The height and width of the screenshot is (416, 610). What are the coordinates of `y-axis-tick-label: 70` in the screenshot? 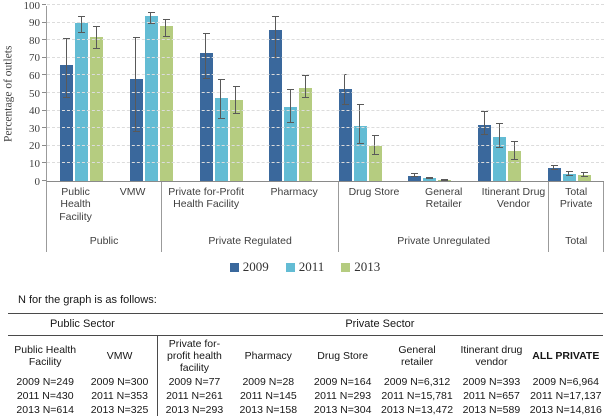 It's located at (34, 58).